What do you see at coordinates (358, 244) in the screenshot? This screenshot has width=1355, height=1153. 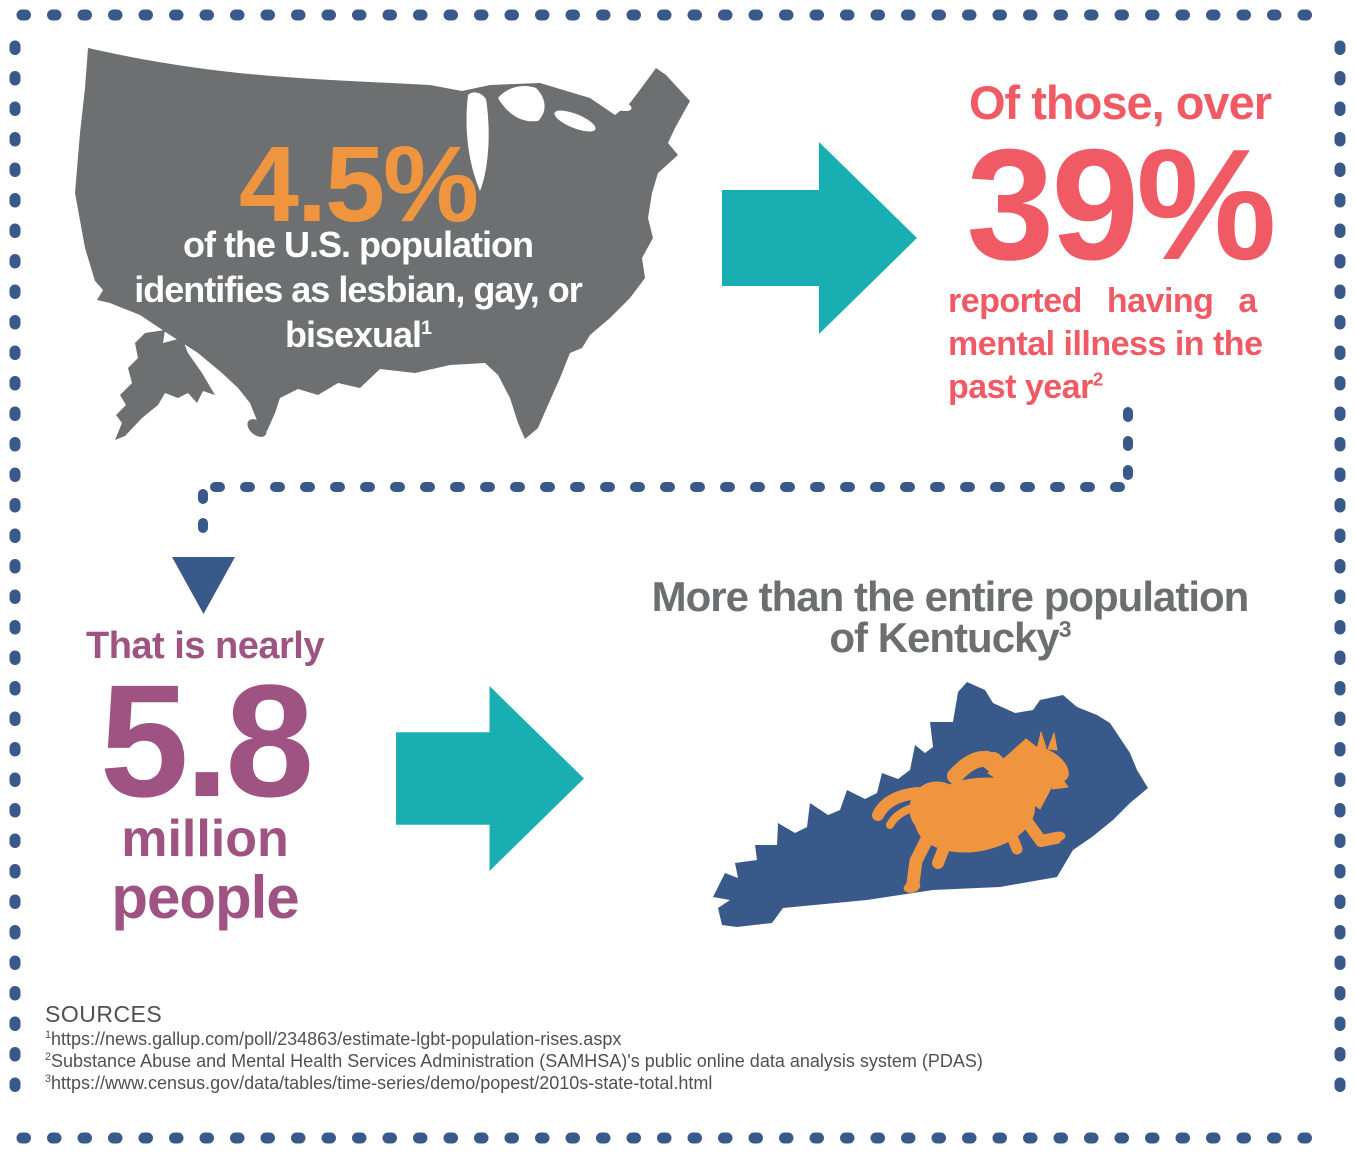 I see `us-caption-line1: of the U.S. population` at bounding box center [358, 244].